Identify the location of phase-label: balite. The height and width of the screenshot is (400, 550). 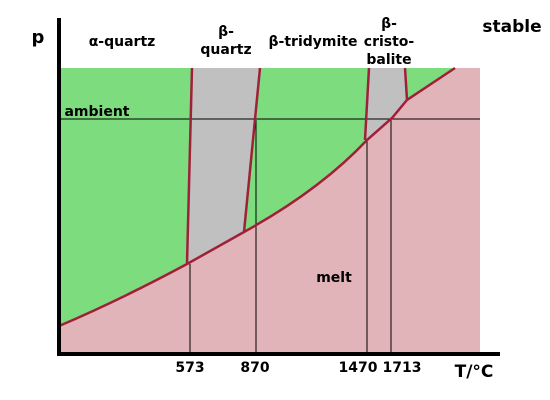
(388, 60).